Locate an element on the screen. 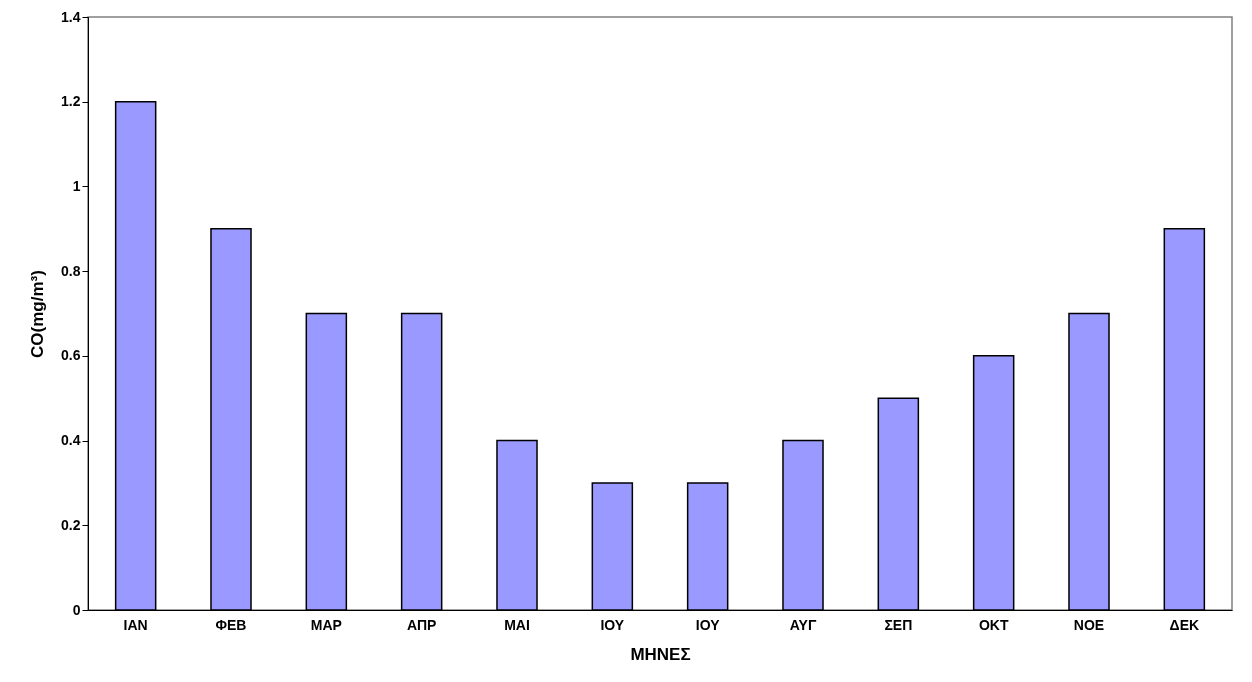 The width and height of the screenshot is (1252, 682). y-tick-label: 0.4 is located at coordinates (71, 440).